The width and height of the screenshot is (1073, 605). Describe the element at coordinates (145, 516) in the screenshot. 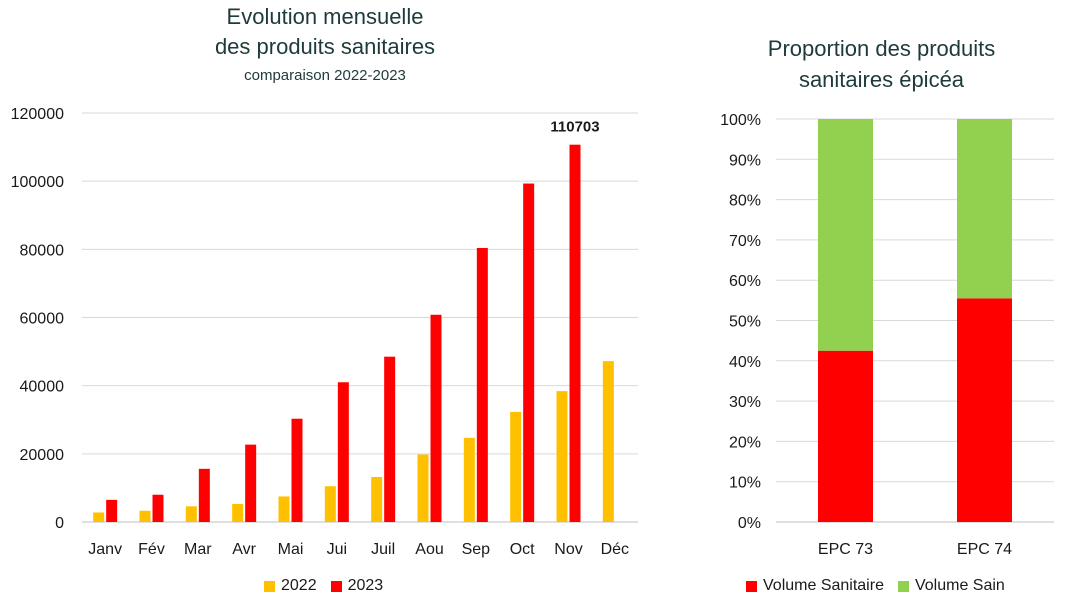

I see `bar-2022-Fév` at that location.